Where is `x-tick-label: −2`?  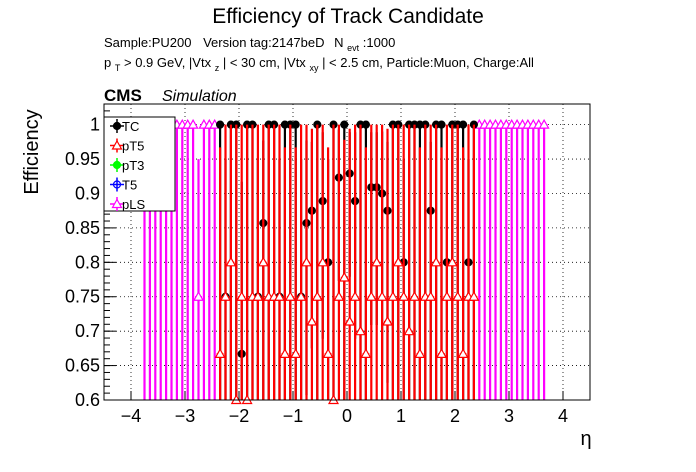
x-tick-label: −2 is located at coordinates (239, 416).